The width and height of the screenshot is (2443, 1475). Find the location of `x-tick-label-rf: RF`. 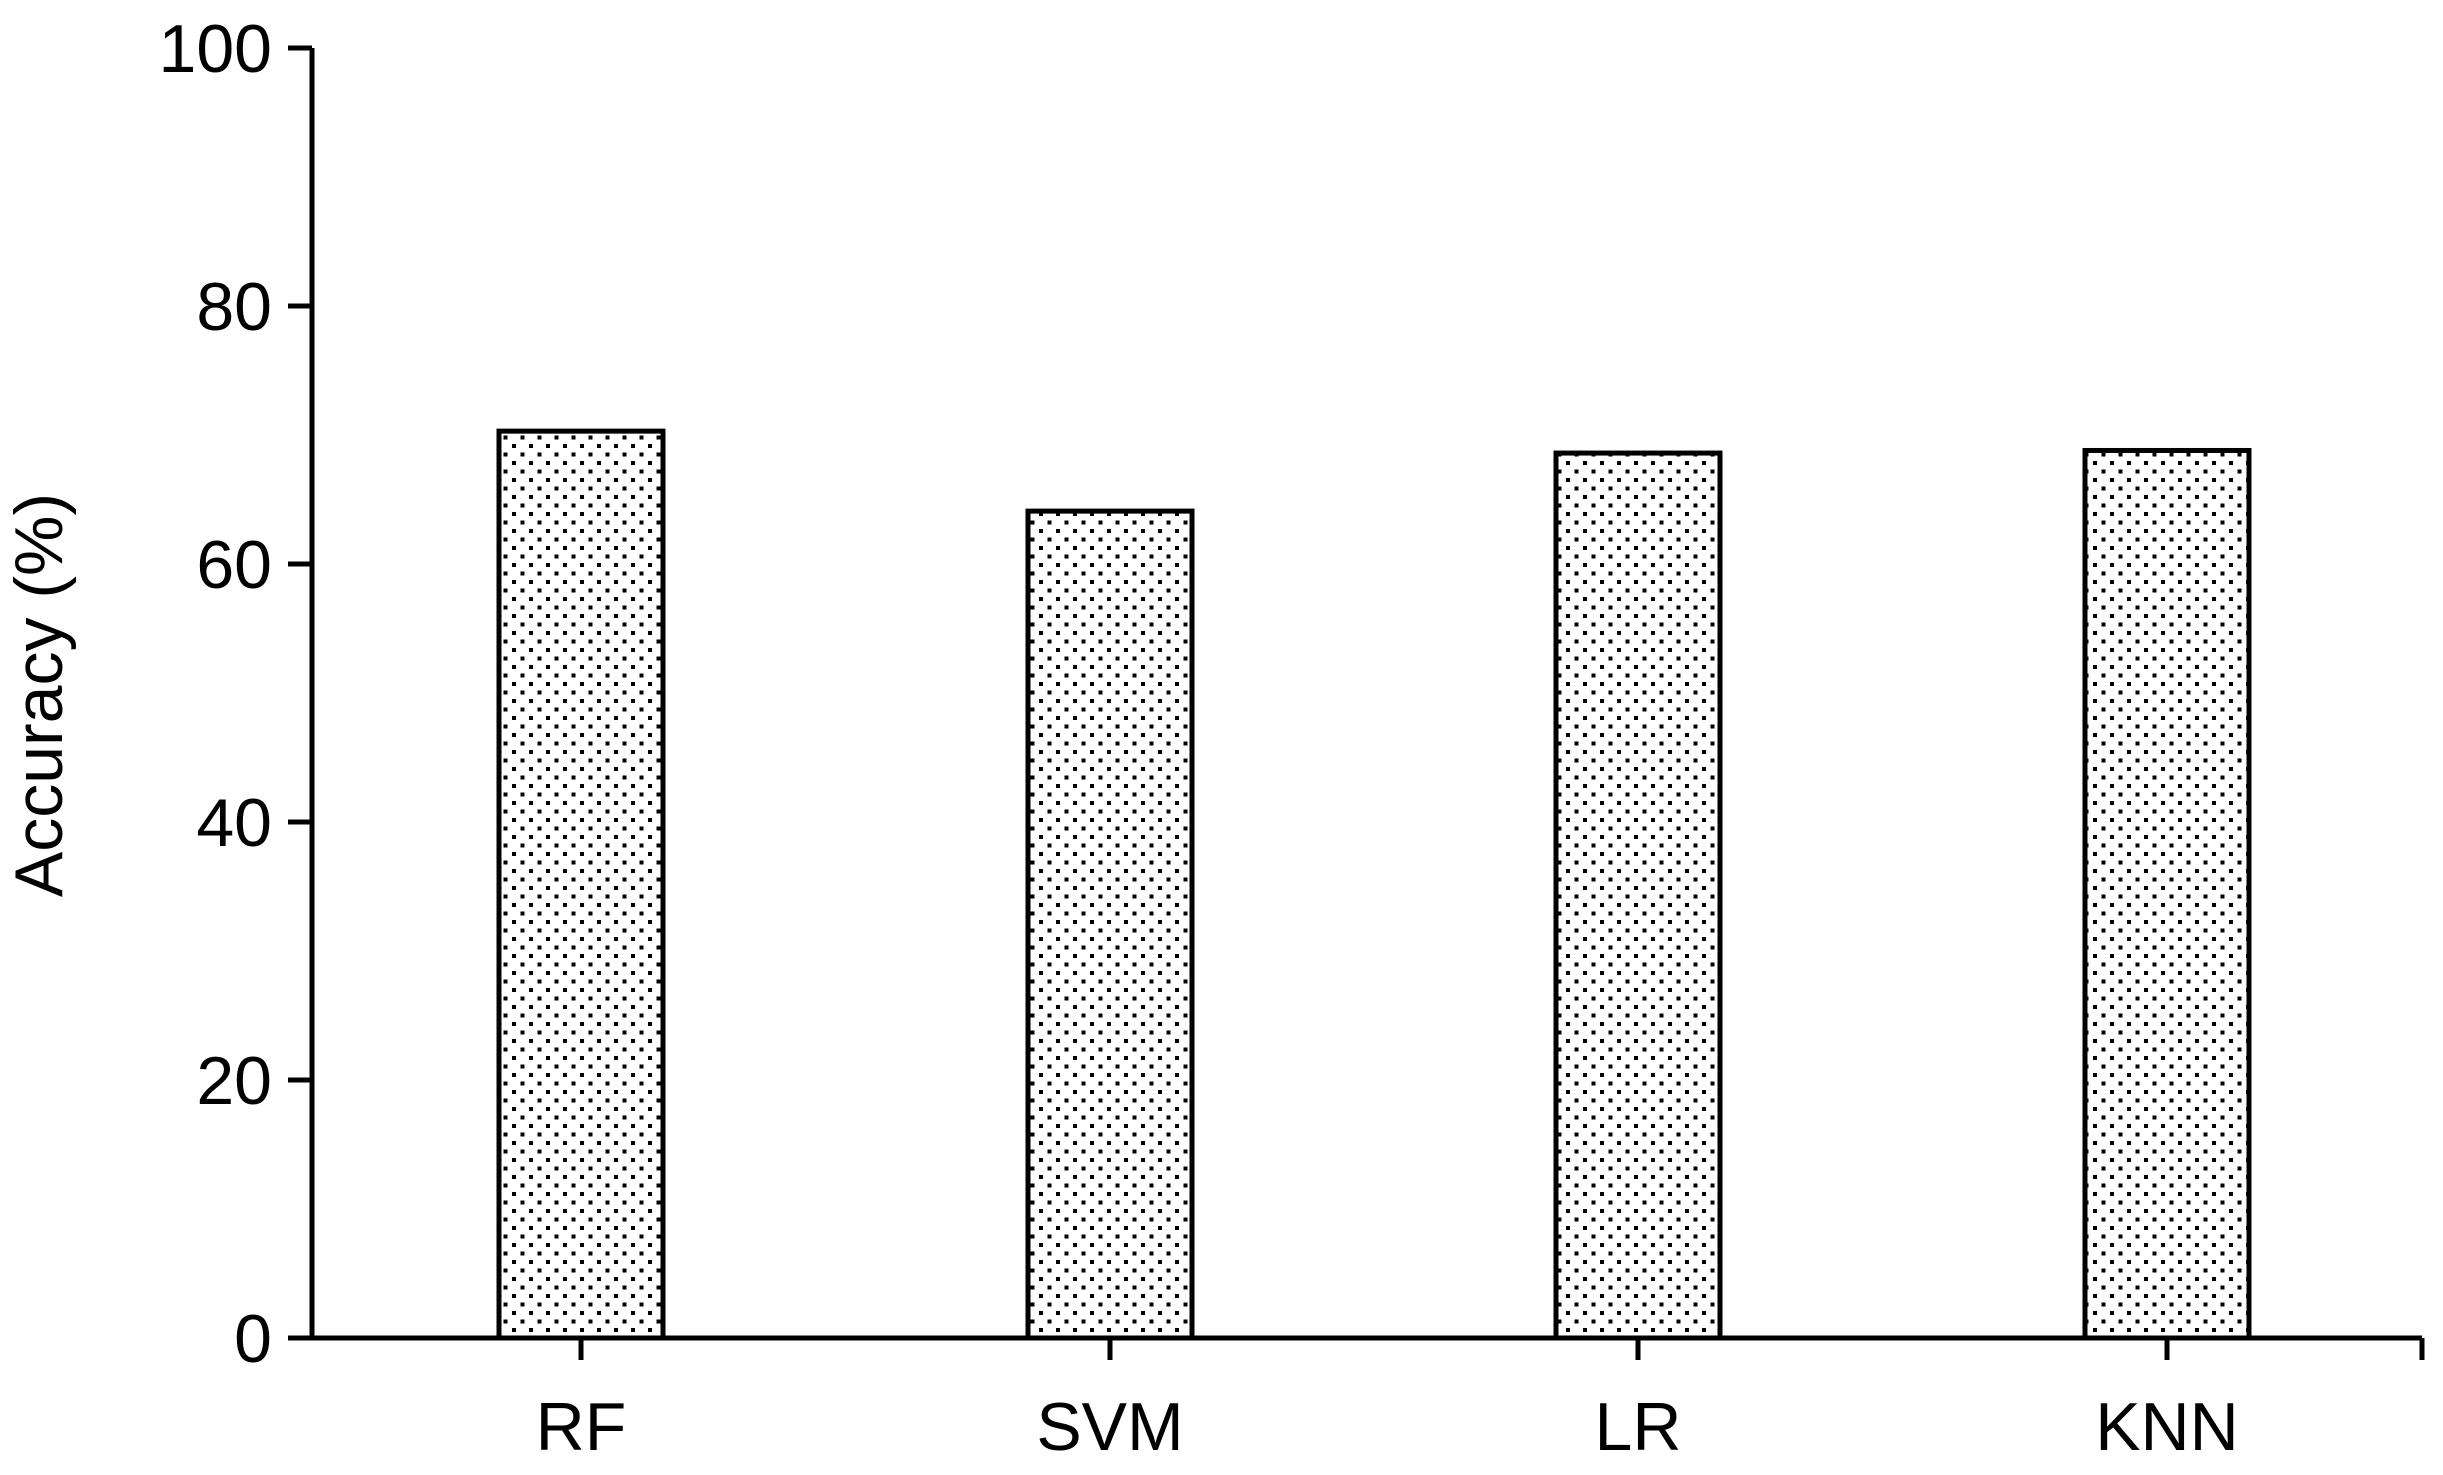

x-tick-label-rf: RF is located at coordinates (581, 1427).